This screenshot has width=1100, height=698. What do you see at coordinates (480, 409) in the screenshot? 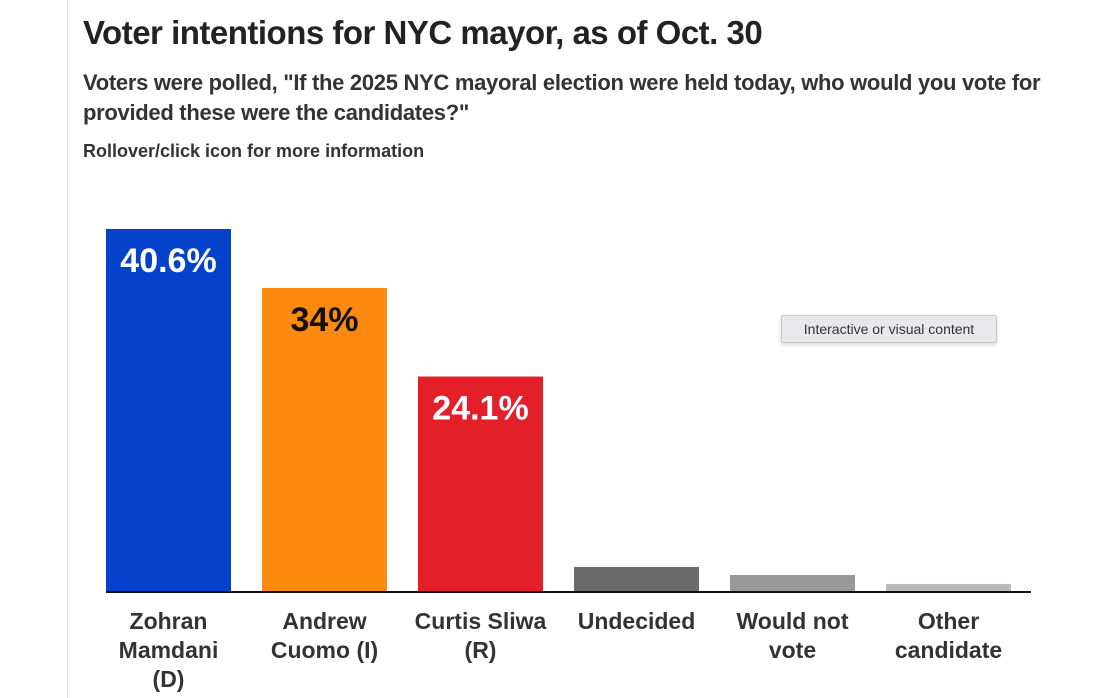
I see `data-label-2: 24.1%` at bounding box center [480, 409].